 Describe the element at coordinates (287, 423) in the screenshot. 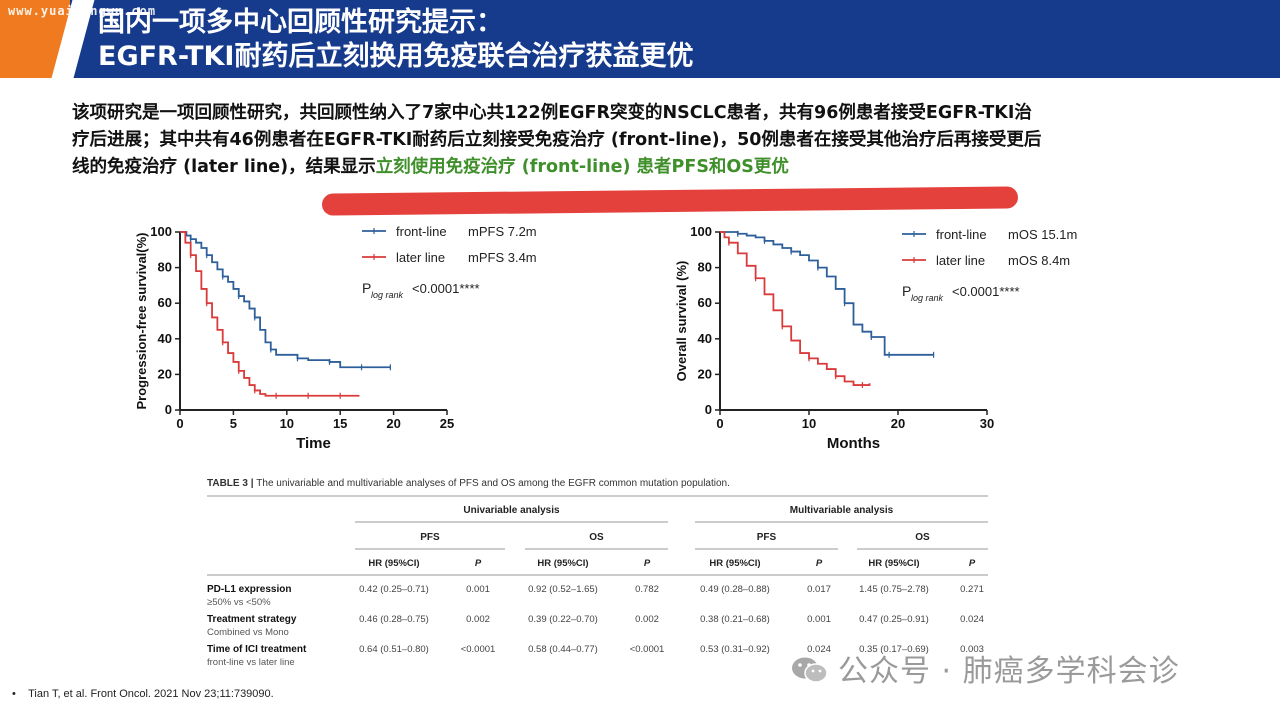

I see `x-tick-label: 10` at that location.